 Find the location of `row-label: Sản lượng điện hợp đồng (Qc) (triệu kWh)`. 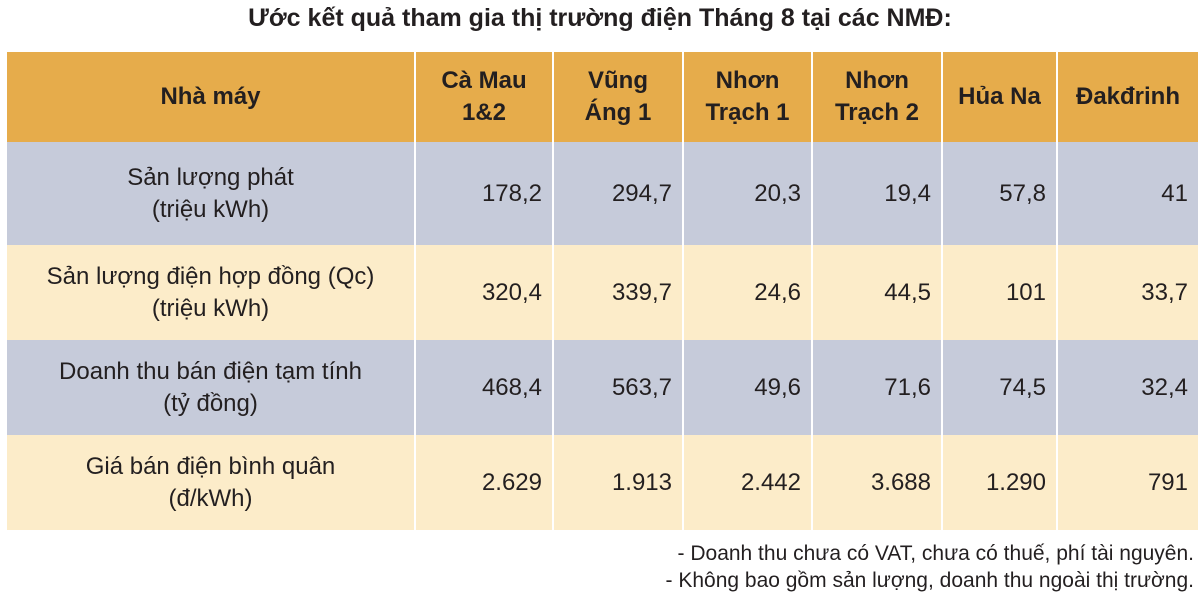

row-label: Sản lượng điện hợp đồng (Qc) (triệu kWh) is located at coordinates (211, 292).